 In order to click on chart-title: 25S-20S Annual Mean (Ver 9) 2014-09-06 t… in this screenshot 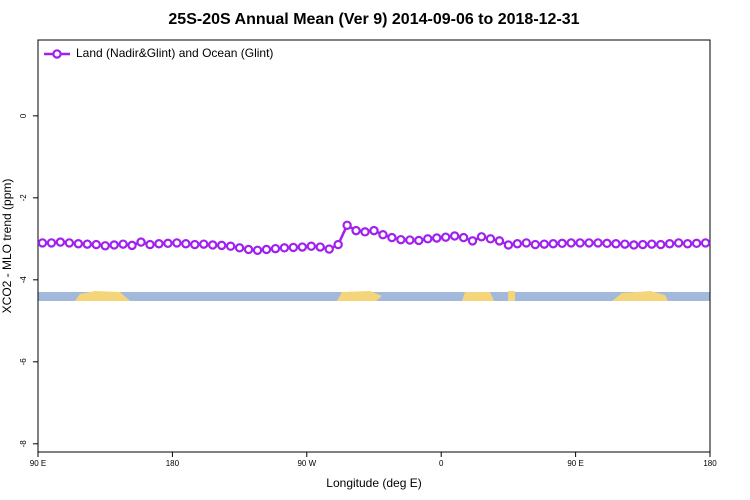, I will do `click(373, 19)`.